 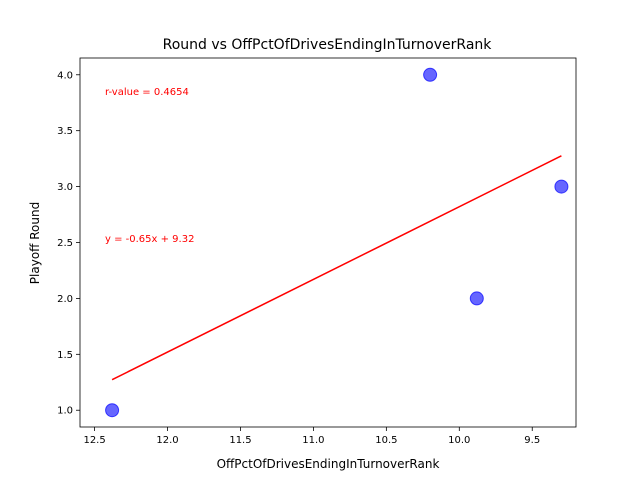 I want to click on y-tick-label: 2.5, so click(x=65, y=243).